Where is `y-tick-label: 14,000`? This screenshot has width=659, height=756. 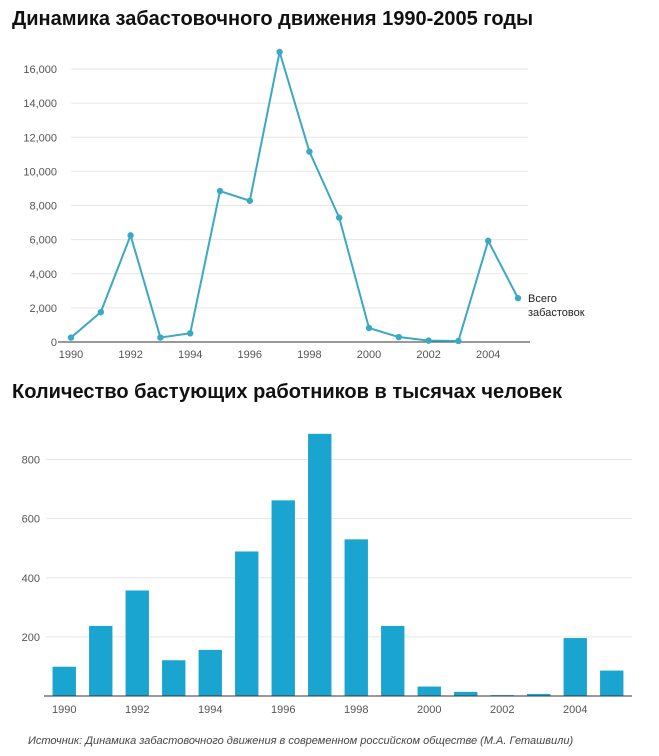 y-tick-label: 14,000 is located at coordinates (40, 104).